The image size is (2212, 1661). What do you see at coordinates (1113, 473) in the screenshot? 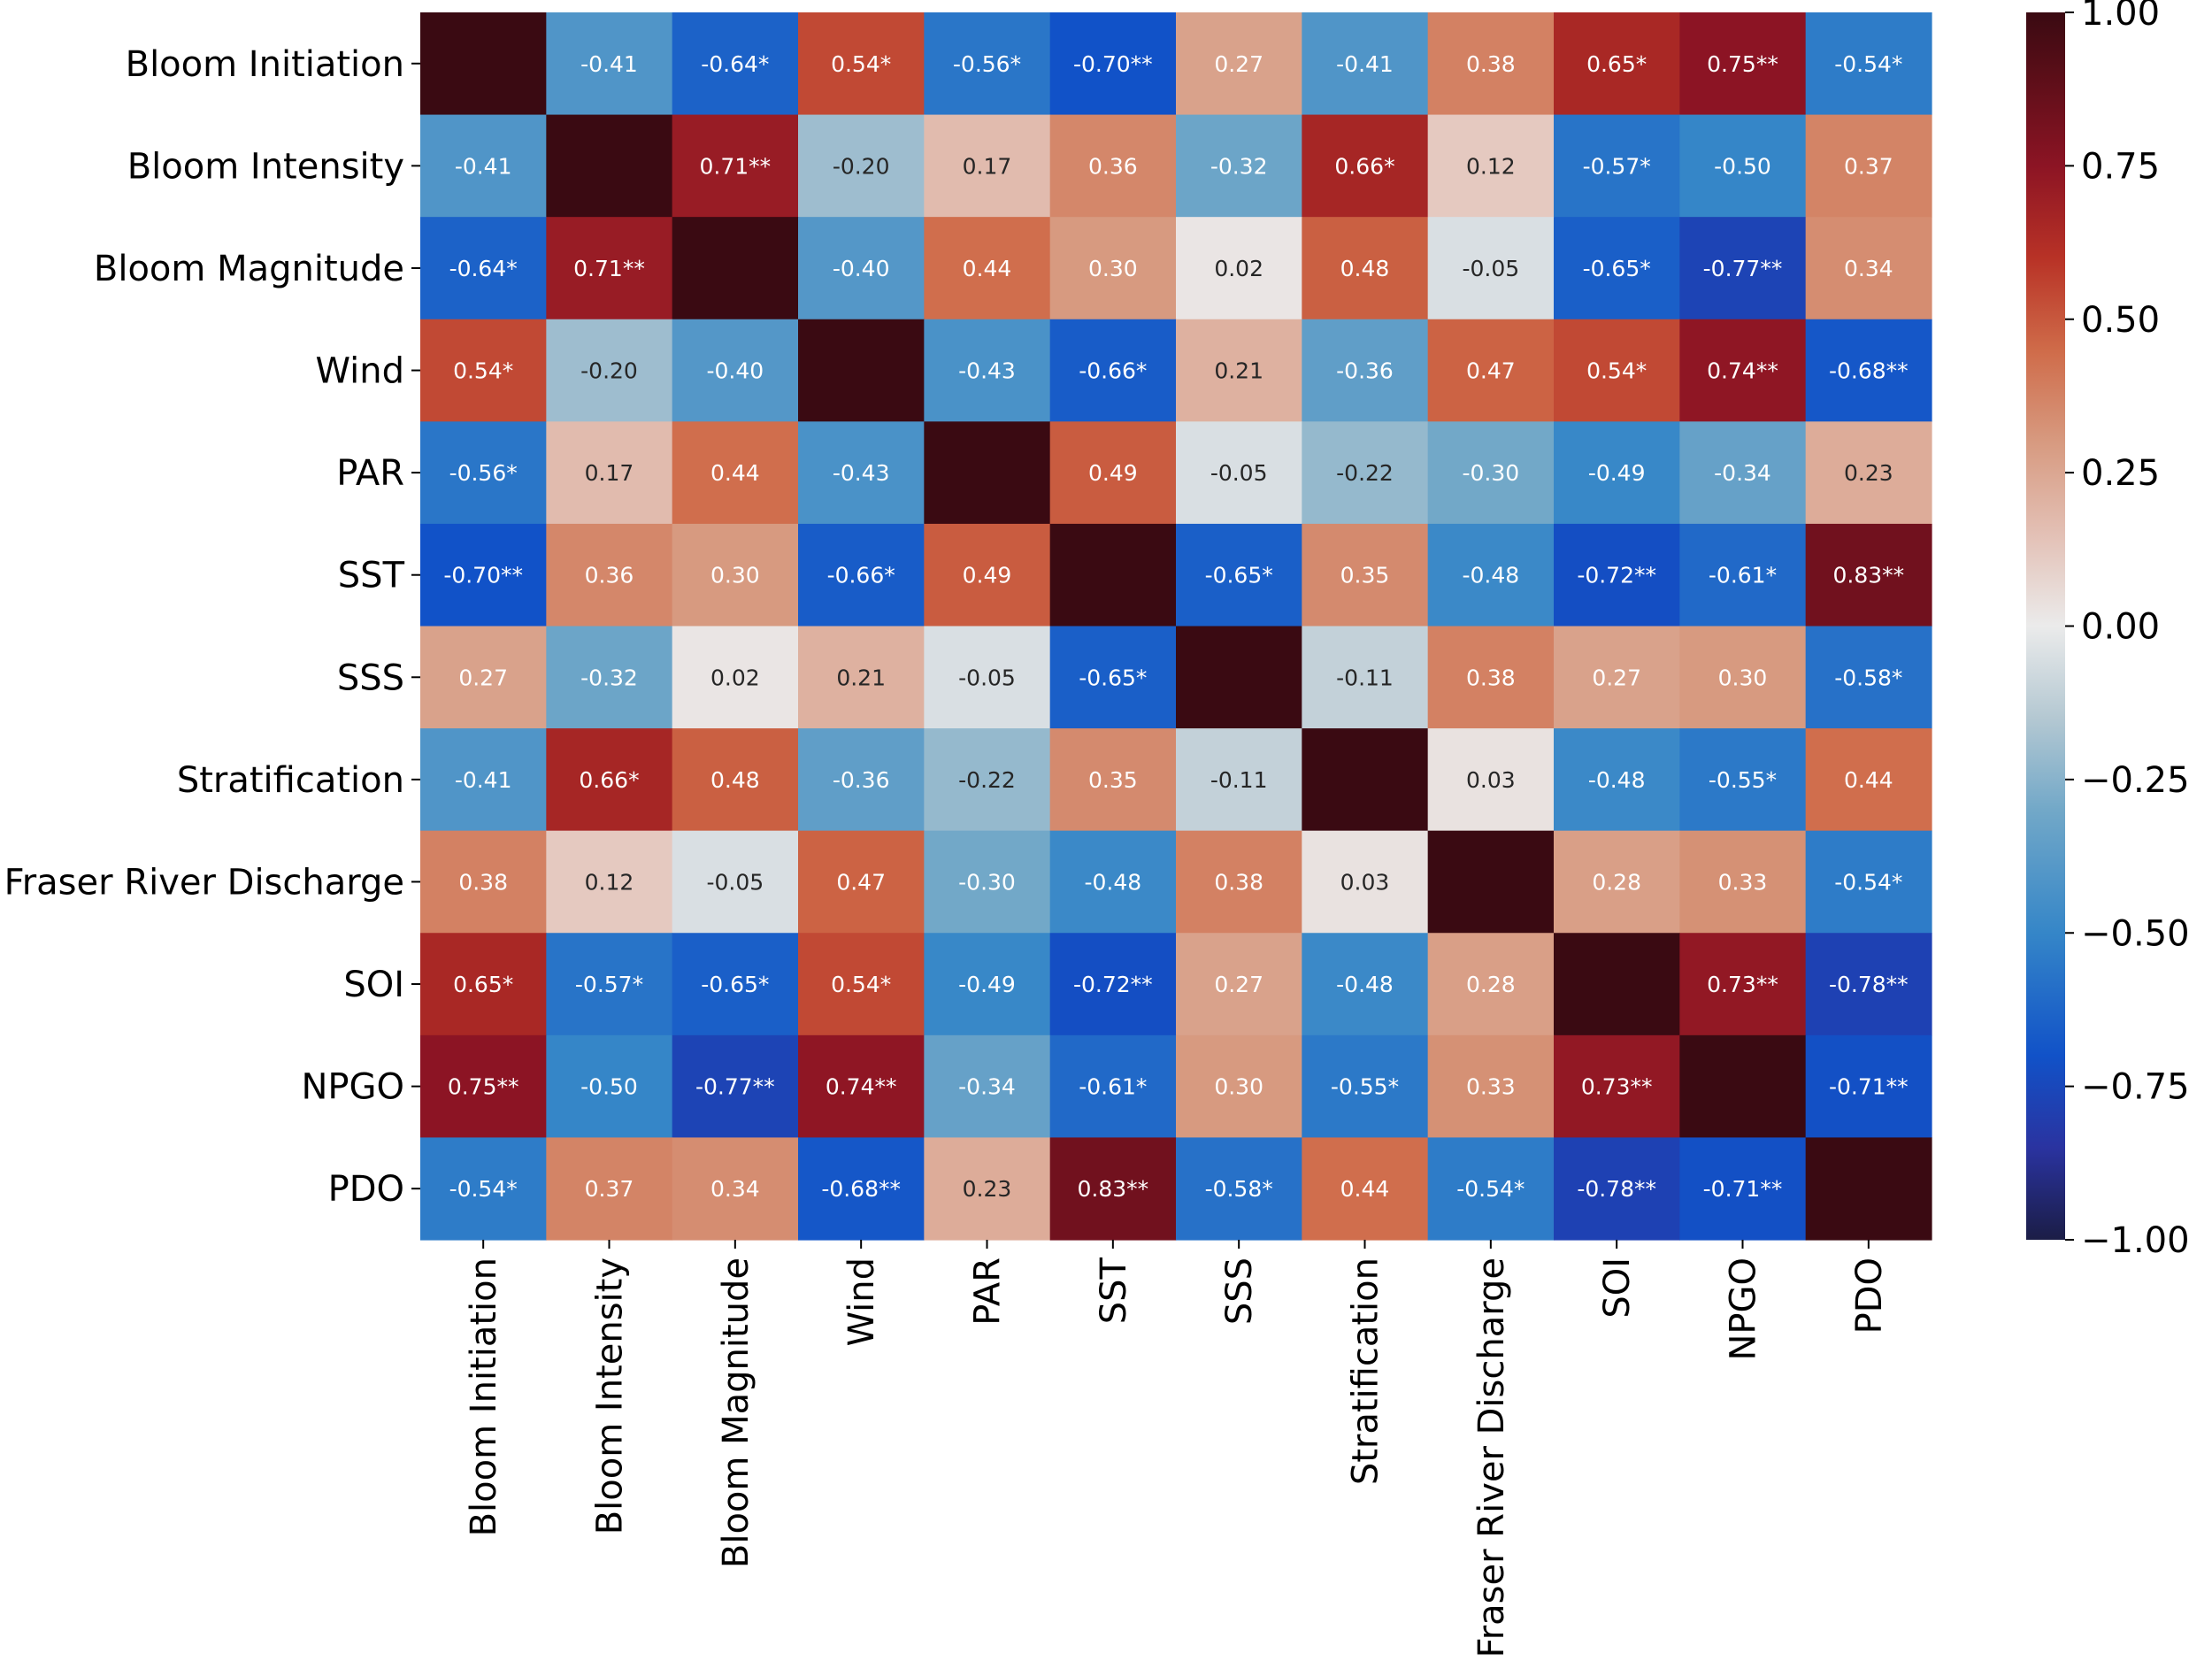
I see `cell-value-label: 0.49` at bounding box center [1113, 473].